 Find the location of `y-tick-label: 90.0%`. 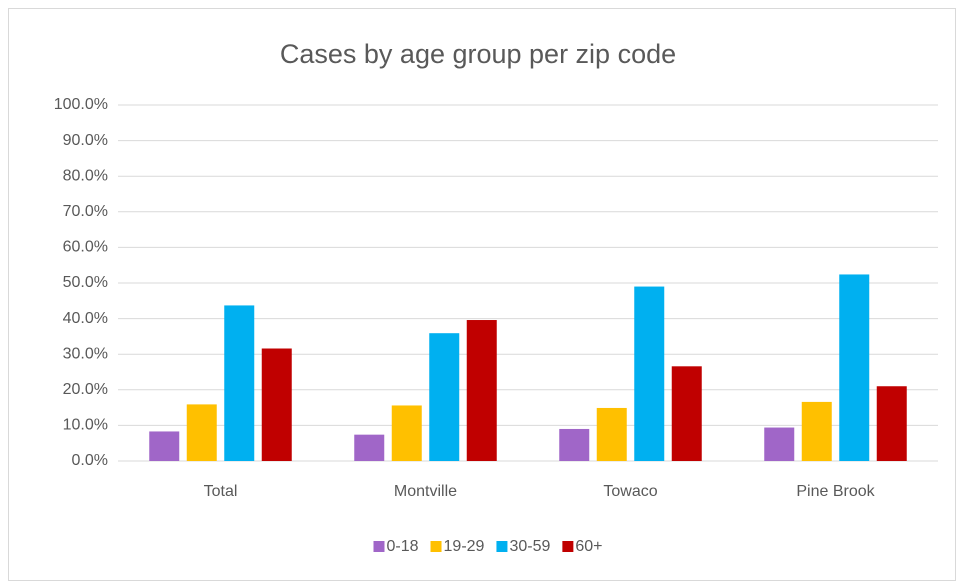

y-tick-label: 90.0% is located at coordinates (85, 140).